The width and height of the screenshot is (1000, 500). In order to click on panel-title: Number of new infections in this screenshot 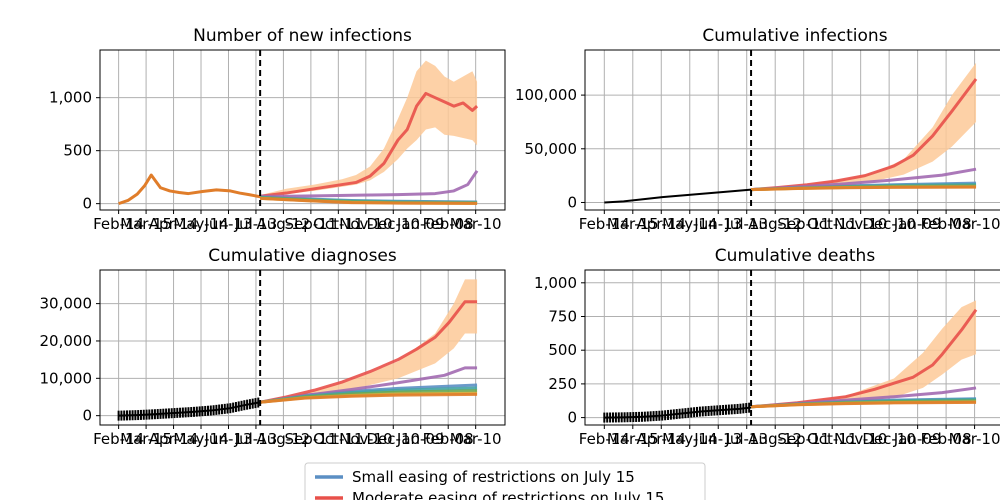, I will do `click(302, 36)`.